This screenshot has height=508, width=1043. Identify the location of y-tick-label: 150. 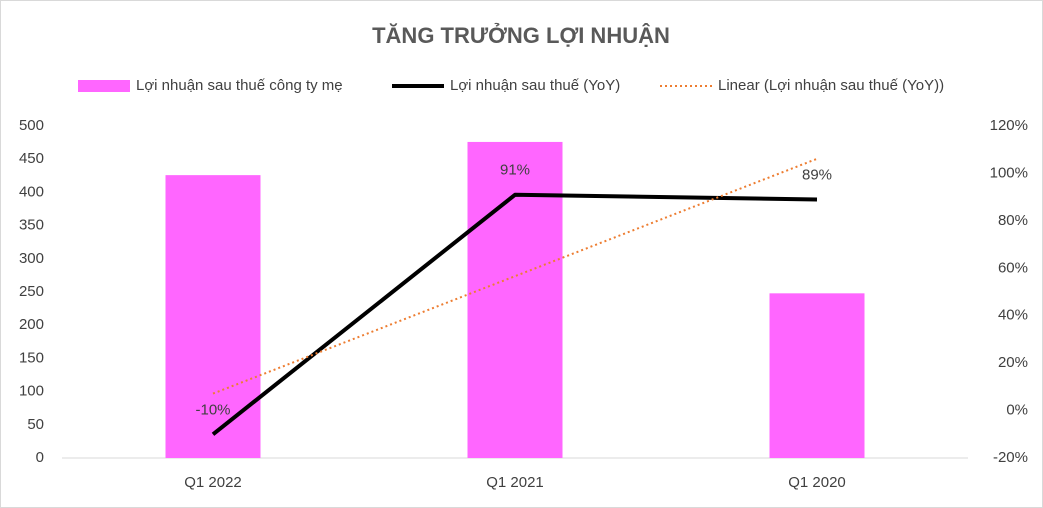
(31, 357).